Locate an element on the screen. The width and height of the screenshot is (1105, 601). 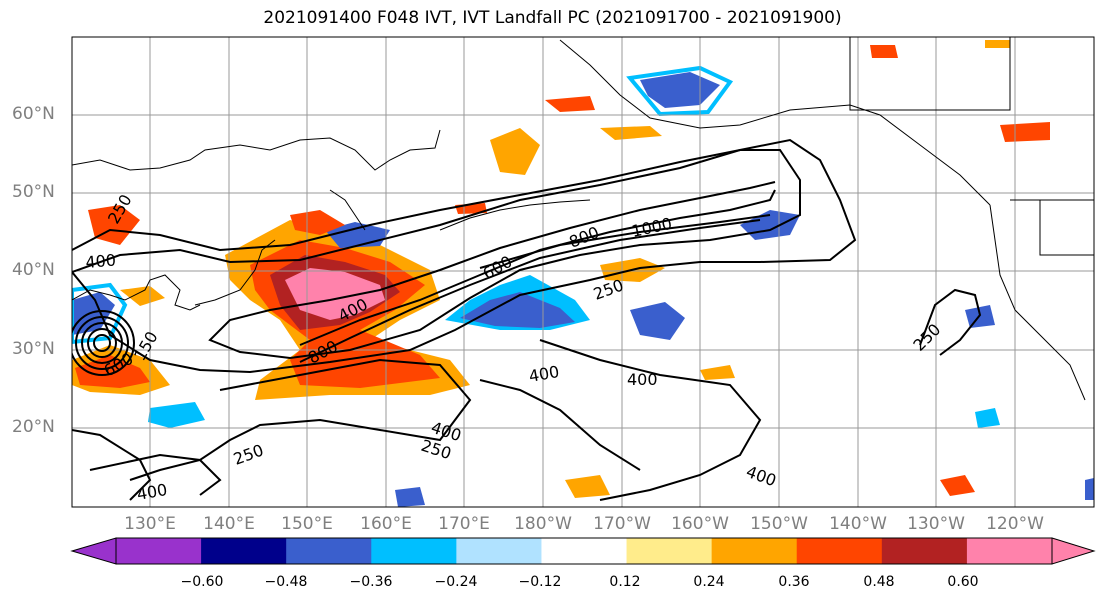
colorbar-tick-label: −0.24 is located at coordinates (456, 582).